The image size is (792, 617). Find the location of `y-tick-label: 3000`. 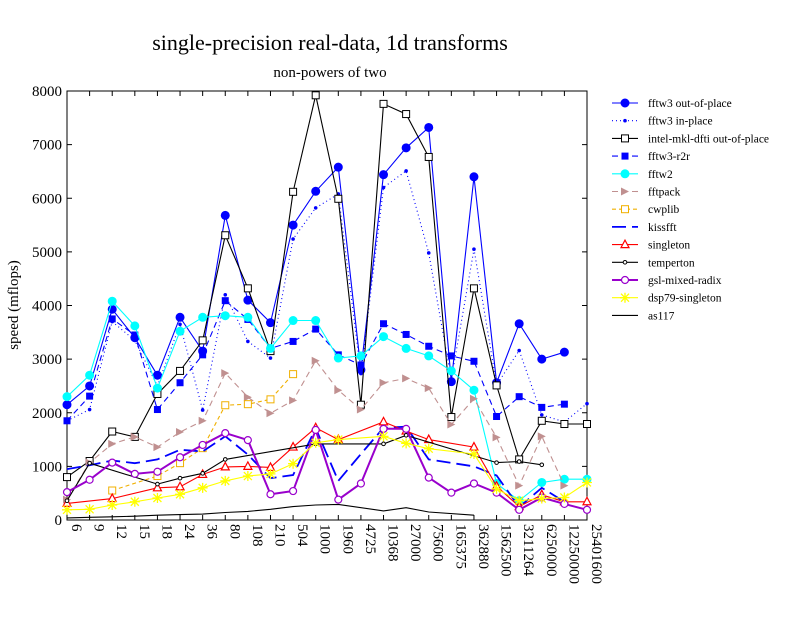

y-tick-label: 3000 is located at coordinates (47, 360).